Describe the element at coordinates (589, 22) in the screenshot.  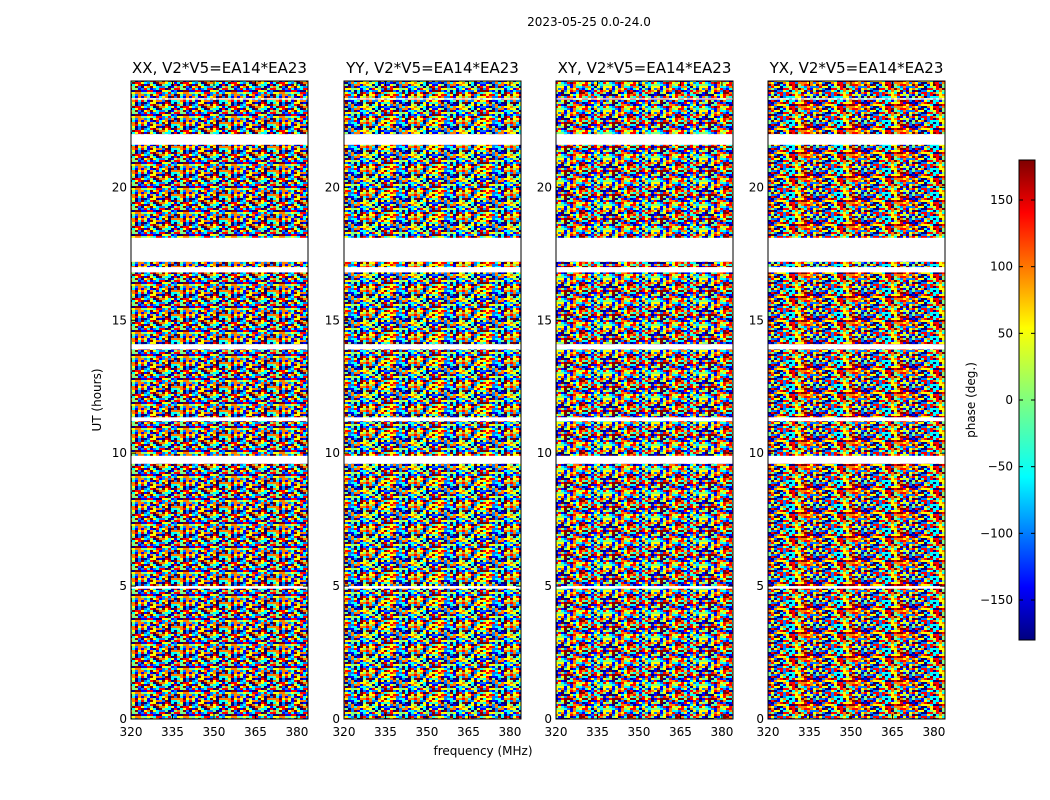
I see `figure-title: 2023-05-25 0.0-24.0` at that location.